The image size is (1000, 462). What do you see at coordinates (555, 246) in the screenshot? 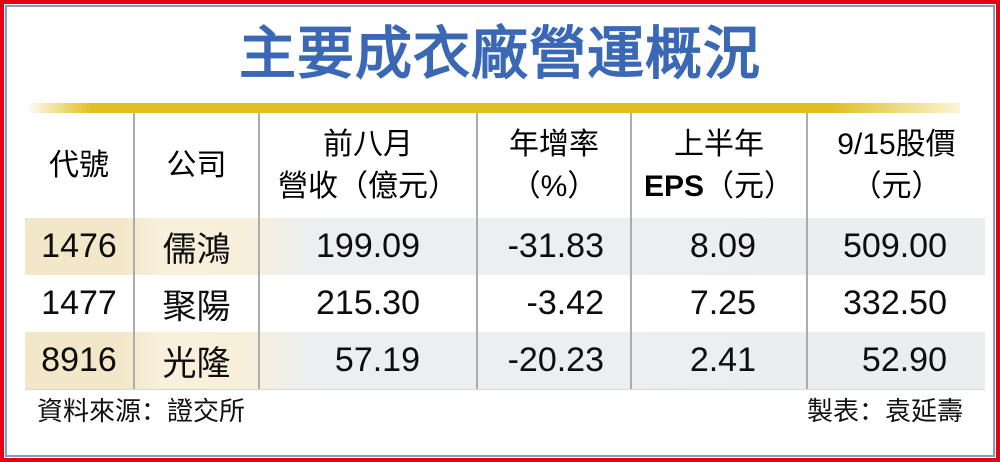
I see `cell-yoy: -31.83` at bounding box center [555, 246].